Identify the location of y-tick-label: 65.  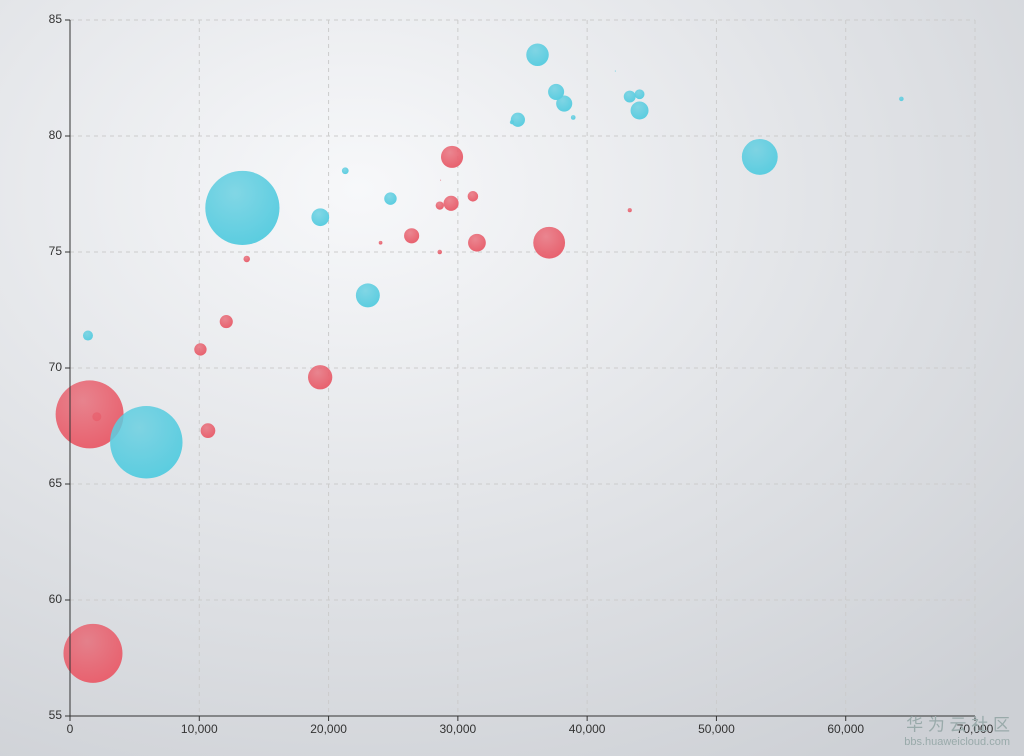
(56, 483).